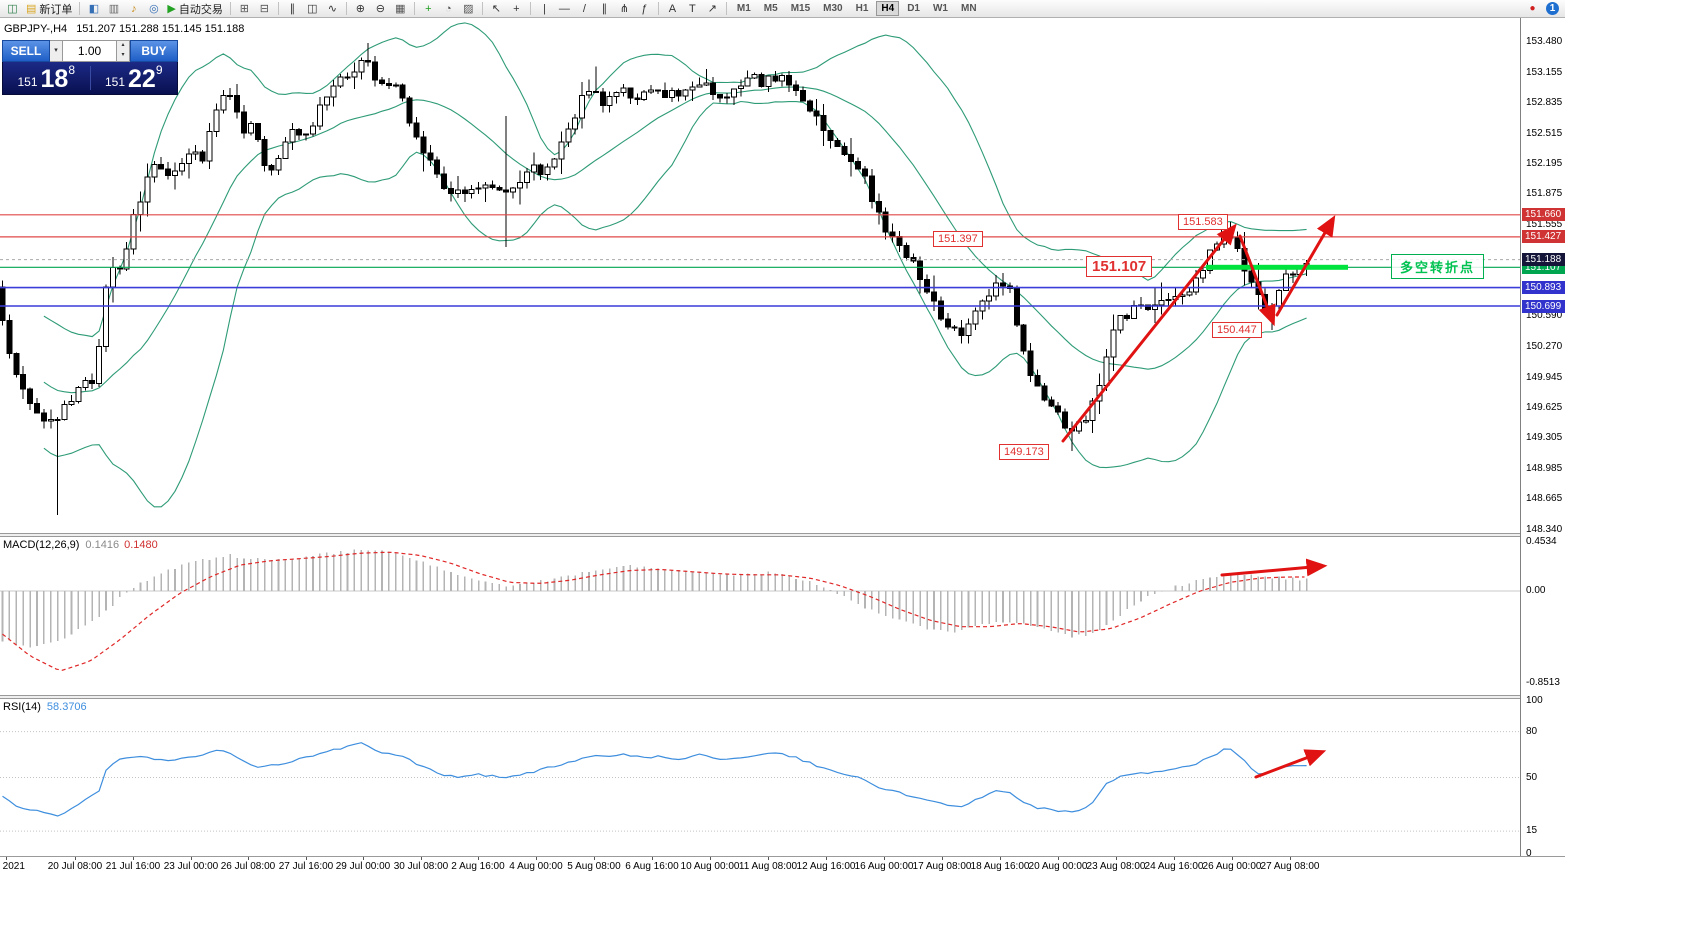 This screenshot has width=1697, height=940. Describe the element at coordinates (800, 8) in the screenshot. I see `timeframe-m15-button: M15` at that location.